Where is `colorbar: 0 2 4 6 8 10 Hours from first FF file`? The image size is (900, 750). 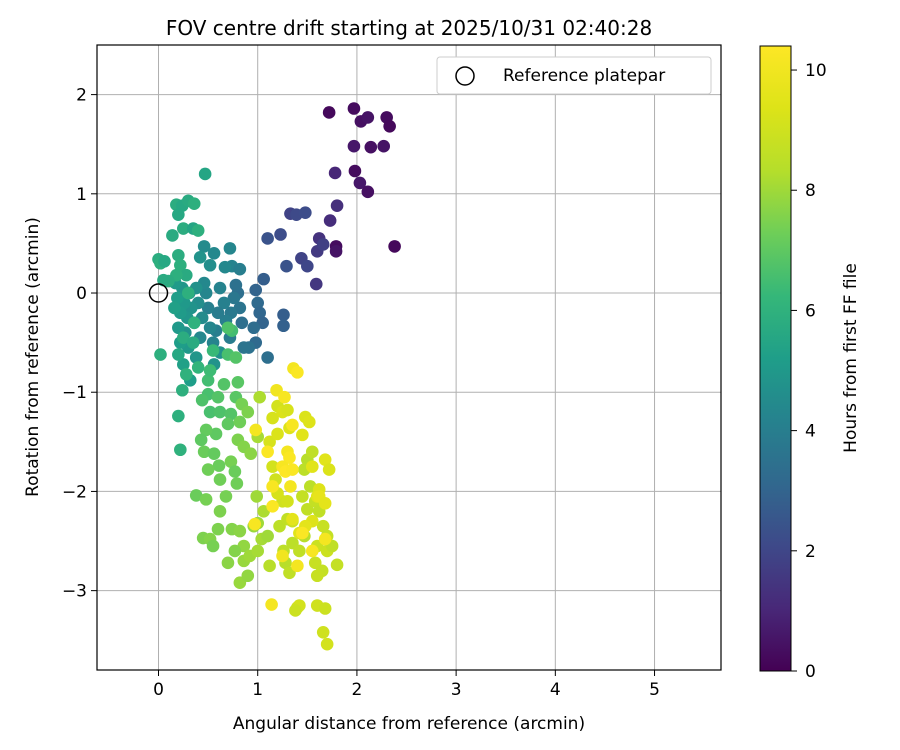 colorbar: 0 2 4 6 8 10 Hours from first FF file is located at coordinates (810, 363).